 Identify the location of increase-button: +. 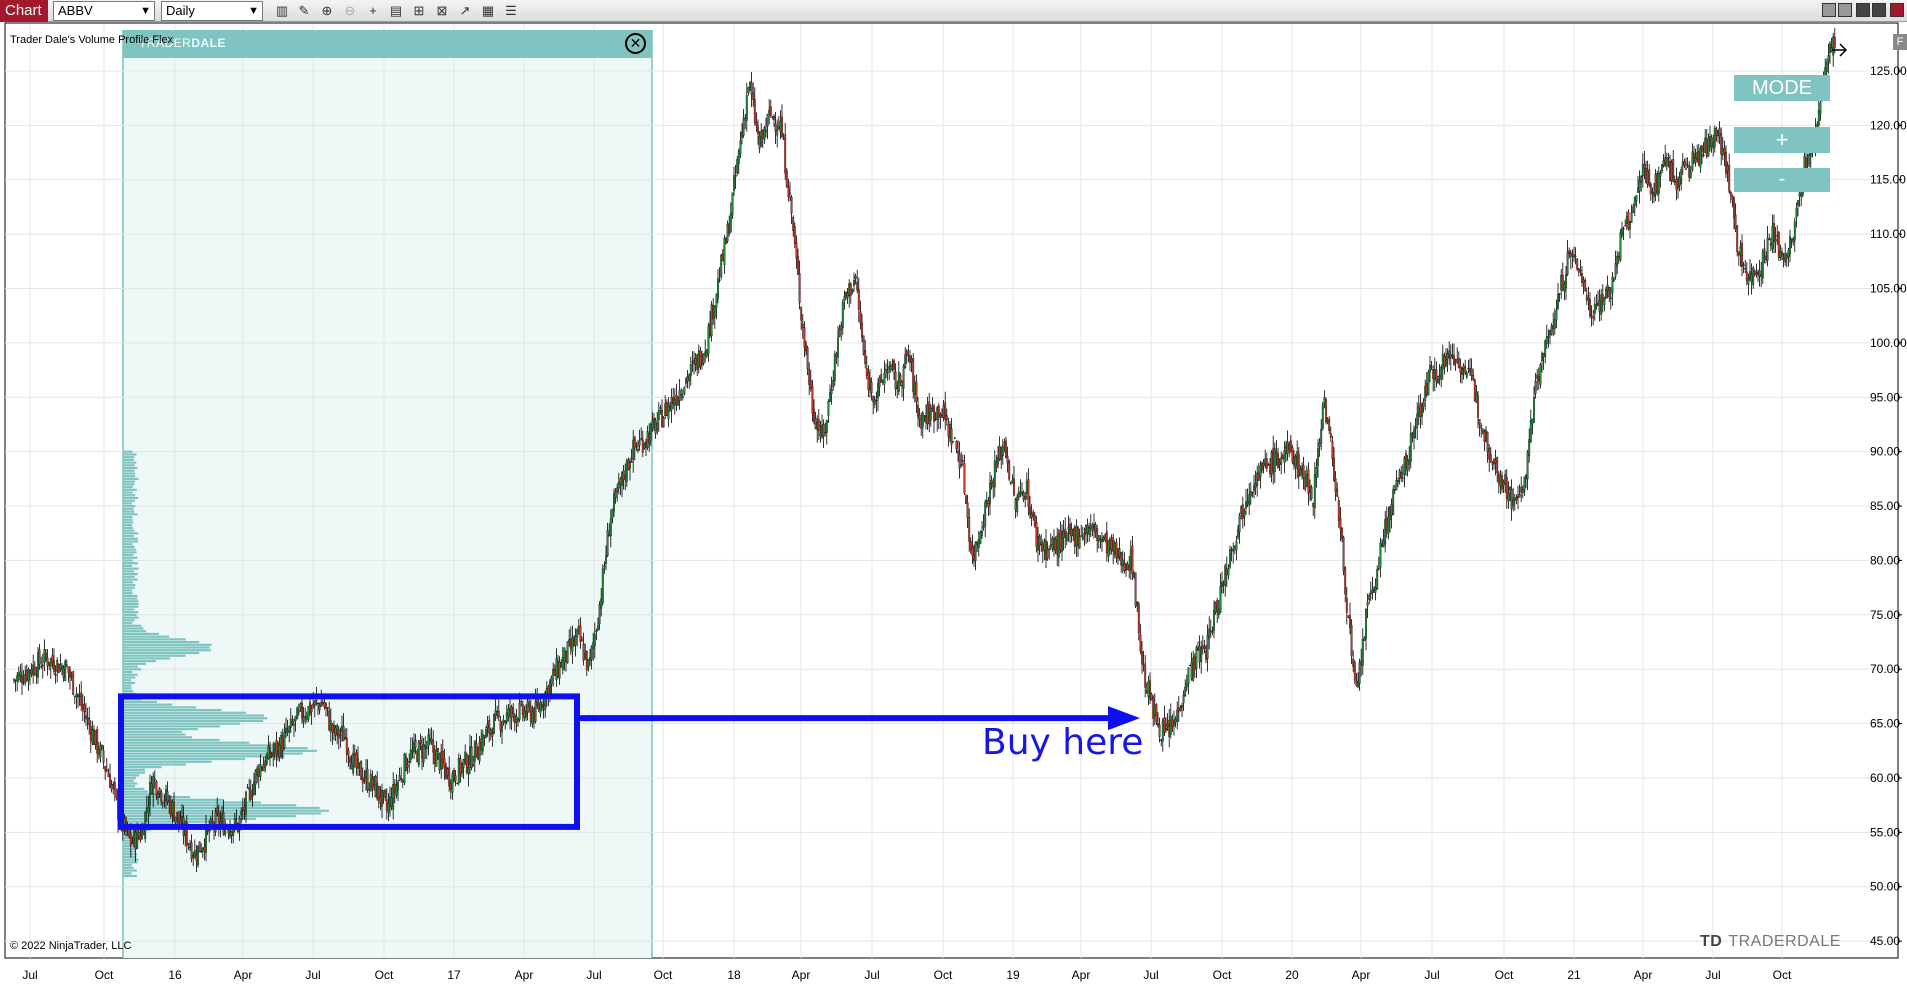
(1782, 140).